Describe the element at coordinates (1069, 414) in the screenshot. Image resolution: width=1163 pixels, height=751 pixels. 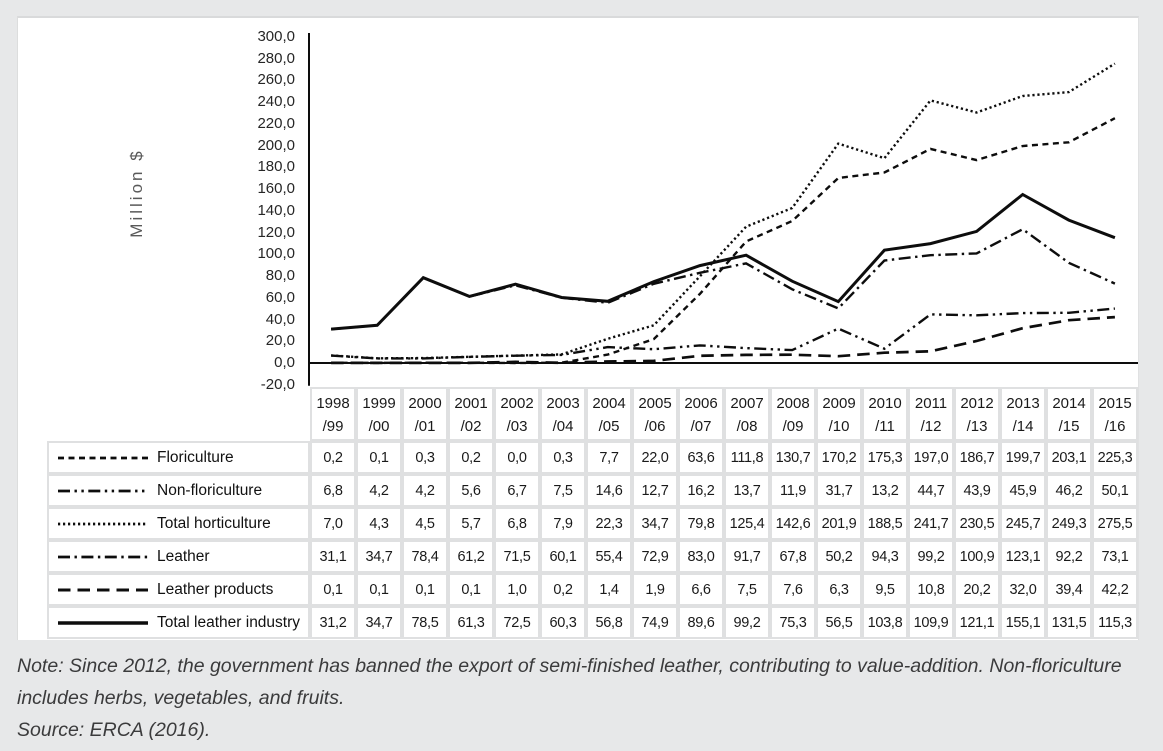
I see `year-header-cell: 2014/15` at that location.